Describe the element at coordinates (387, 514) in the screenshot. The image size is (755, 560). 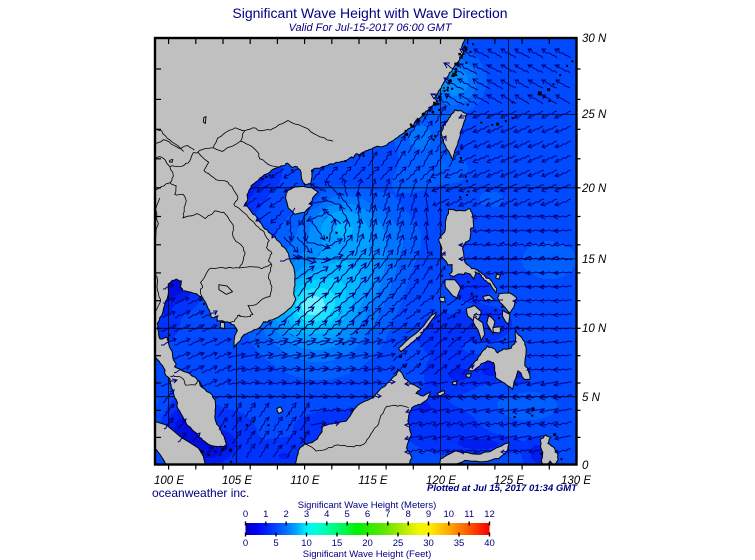
I see `svg-text: 7` at that location.